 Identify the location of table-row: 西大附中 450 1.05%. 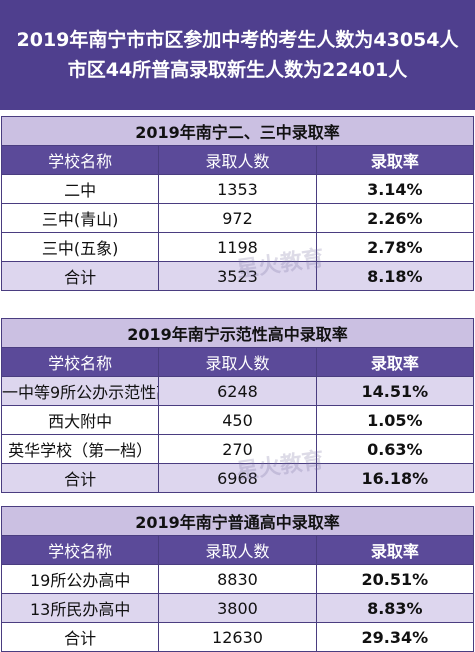
(237, 420).